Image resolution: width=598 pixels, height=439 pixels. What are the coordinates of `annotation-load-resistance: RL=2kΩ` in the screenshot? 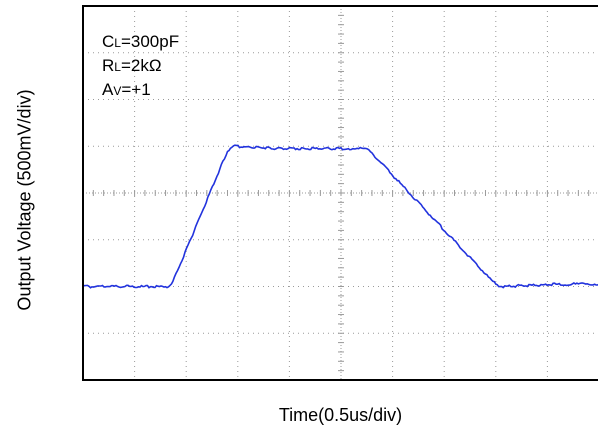 It's located at (132, 65).